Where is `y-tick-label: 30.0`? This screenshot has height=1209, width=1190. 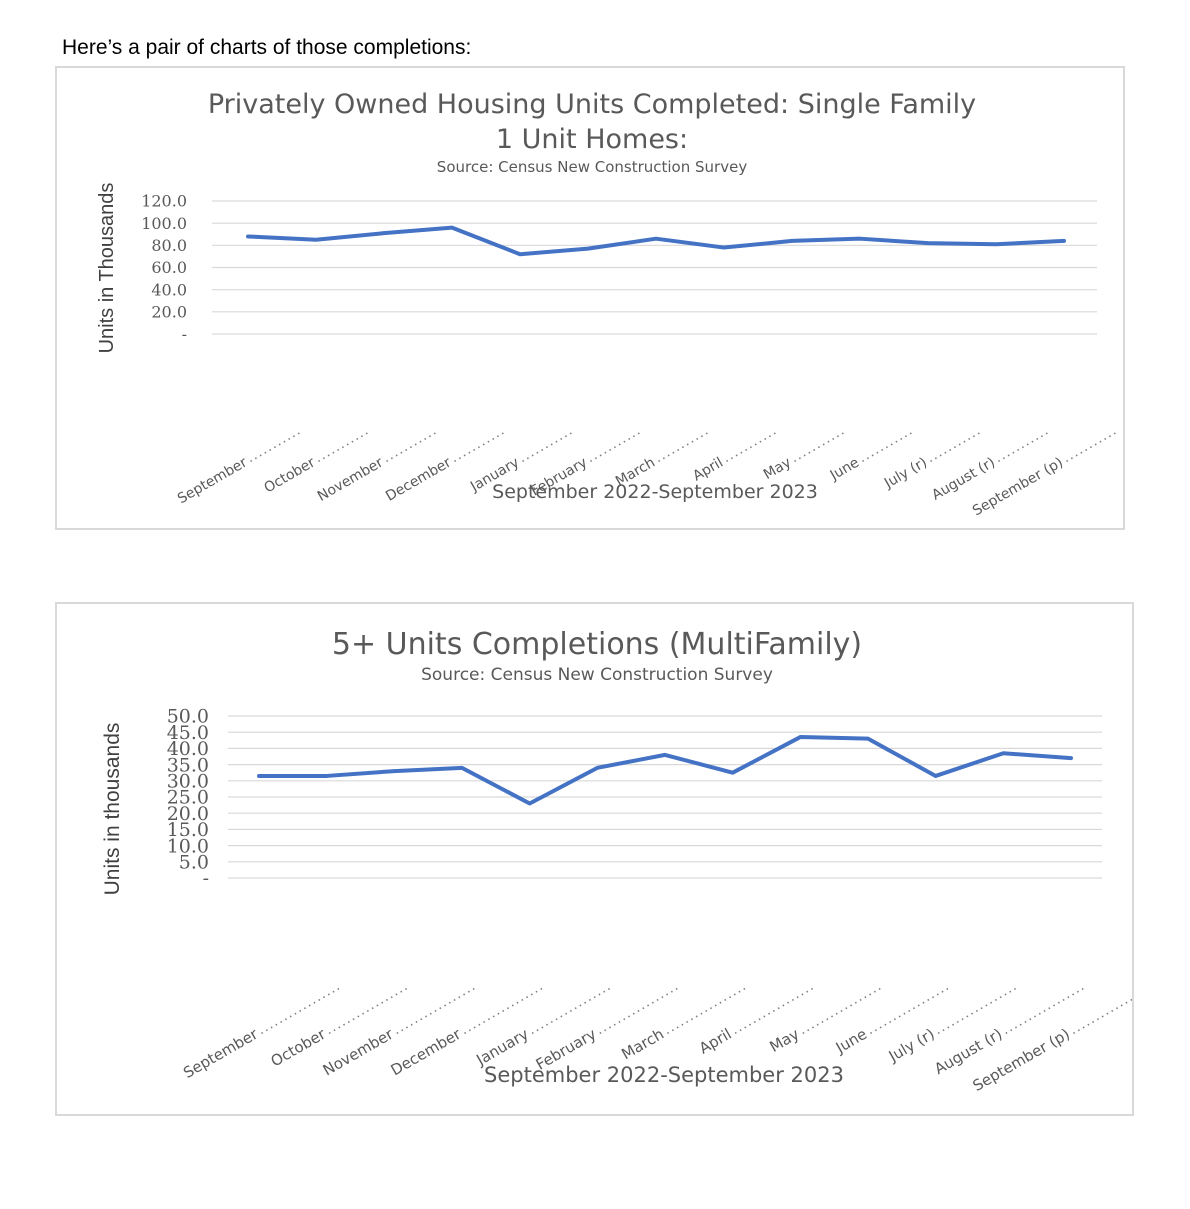
y-tick-label: 30.0 is located at coordinates (188, 781).